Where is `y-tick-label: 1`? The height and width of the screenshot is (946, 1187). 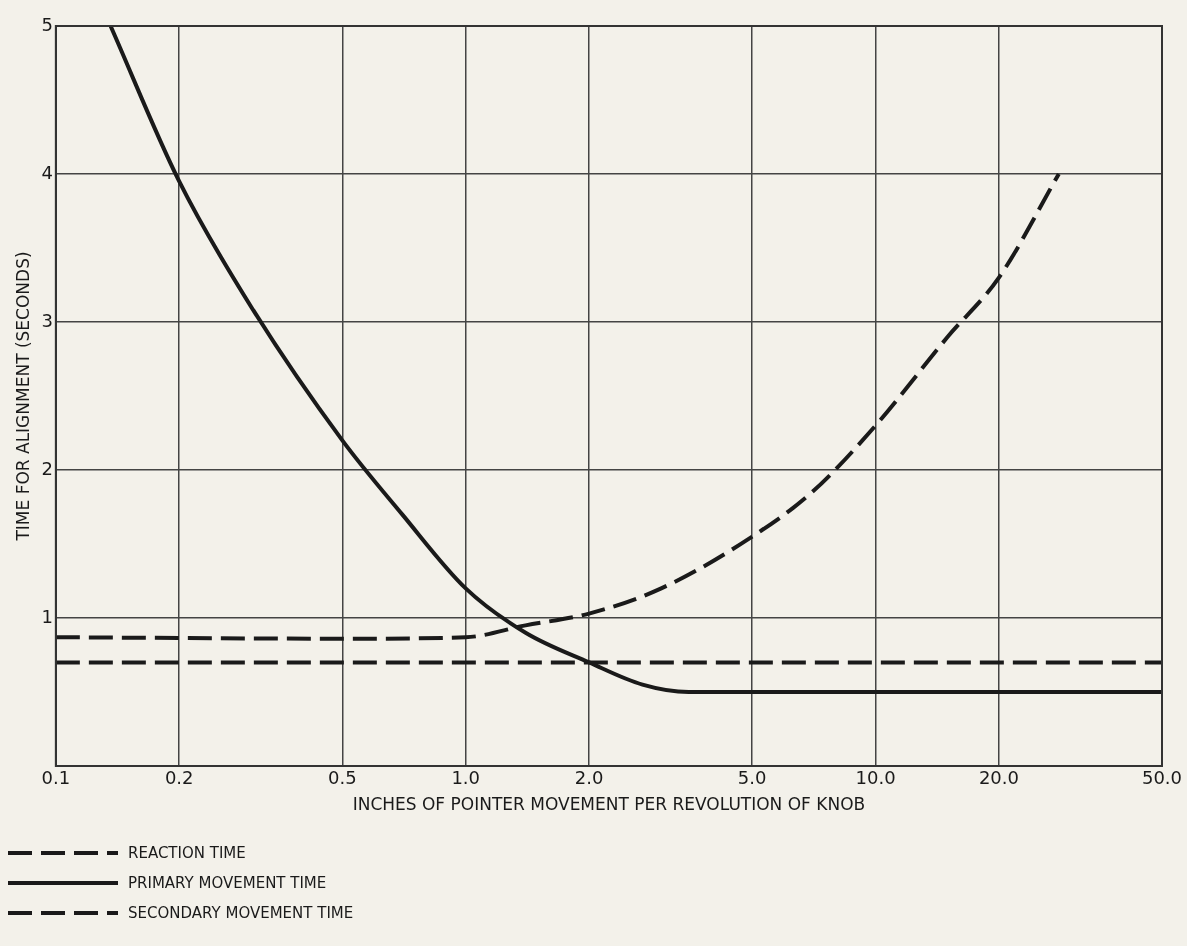 y-tick-label: 1 is located at coordinates (47, 616).